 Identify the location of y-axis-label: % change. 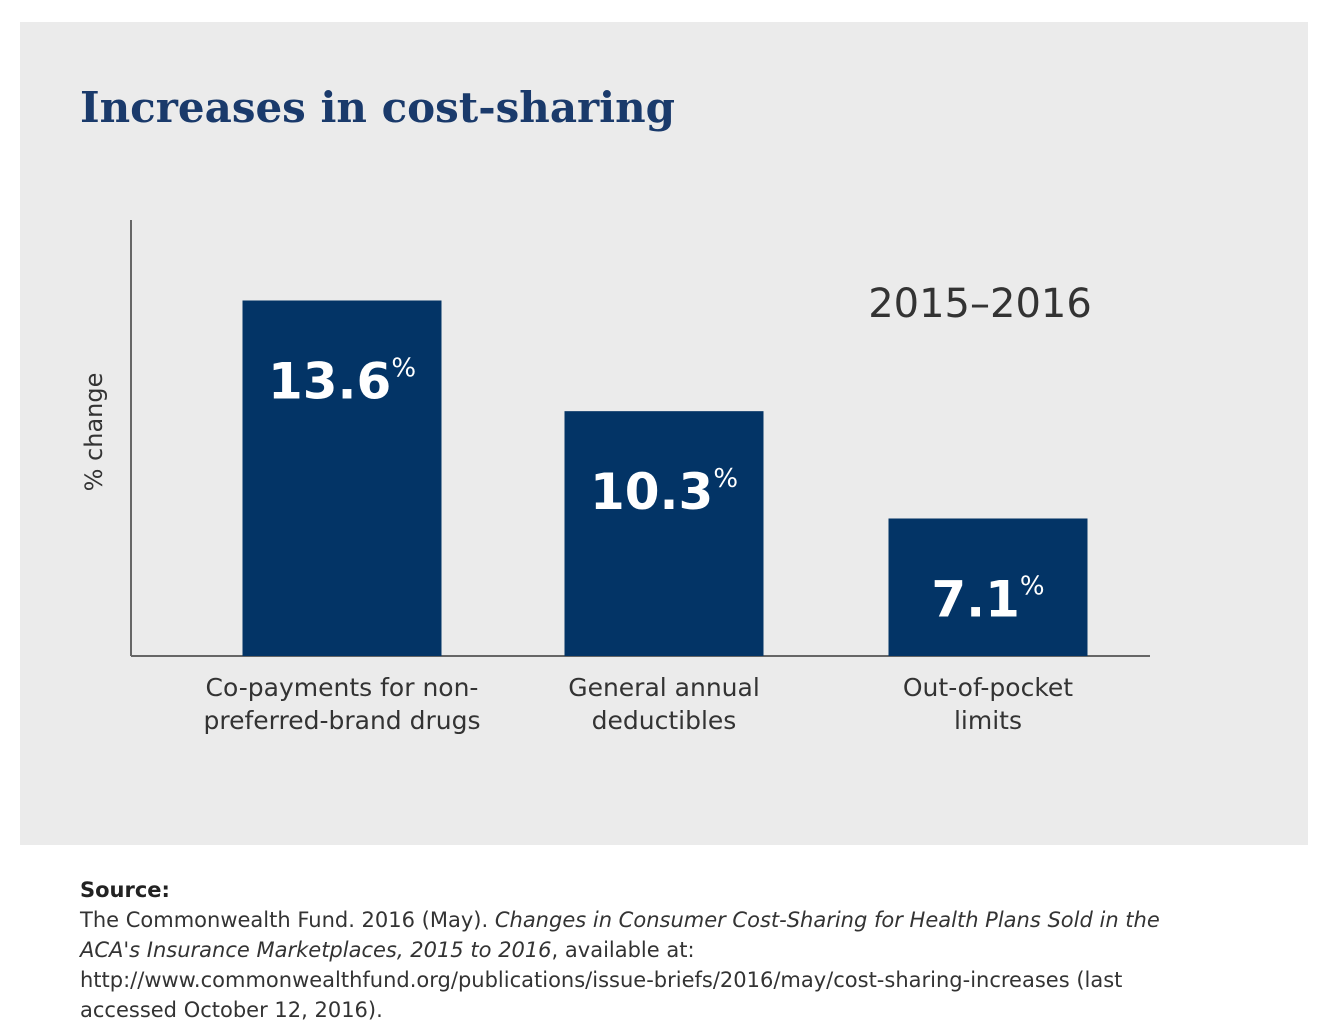
(94, 432).